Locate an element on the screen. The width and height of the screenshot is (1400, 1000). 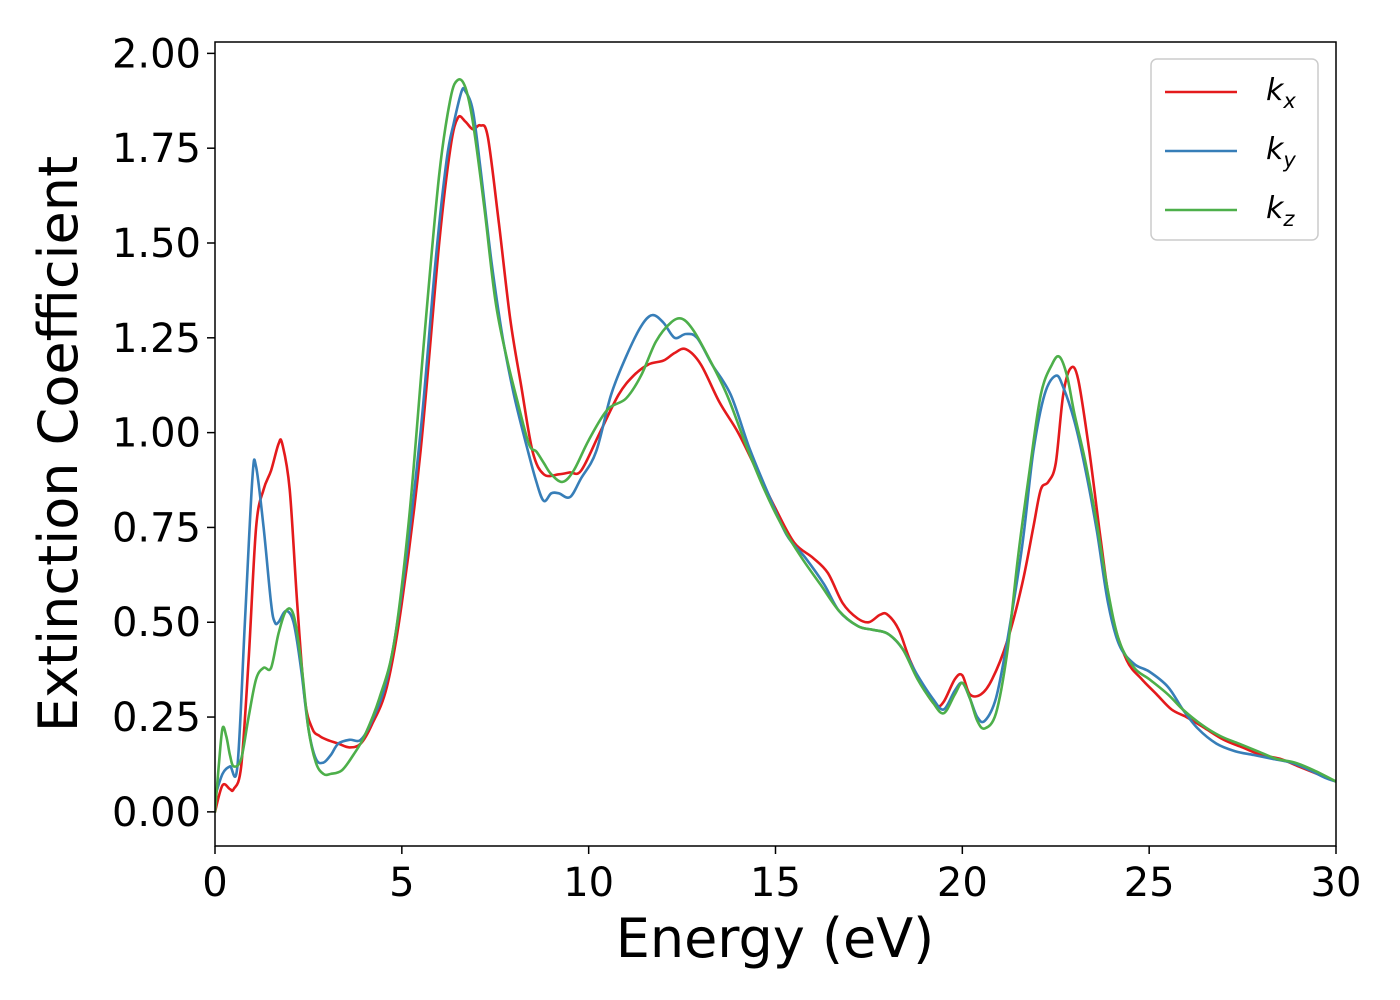
legend-label-kx: kx is located at coordinates (1281, 93).